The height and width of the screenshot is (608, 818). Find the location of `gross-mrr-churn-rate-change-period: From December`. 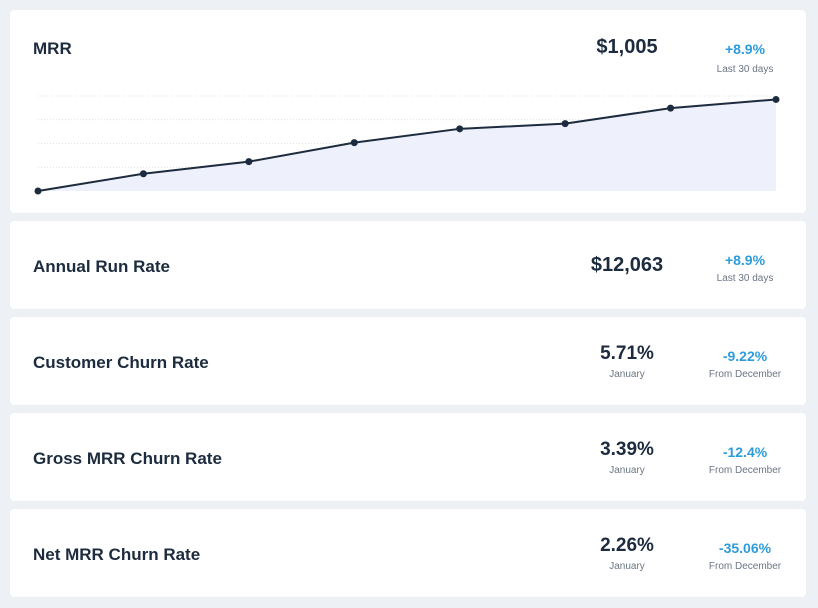

gross-mrr-churn-rate-change-period: From December is located at coordinates (745, 470).